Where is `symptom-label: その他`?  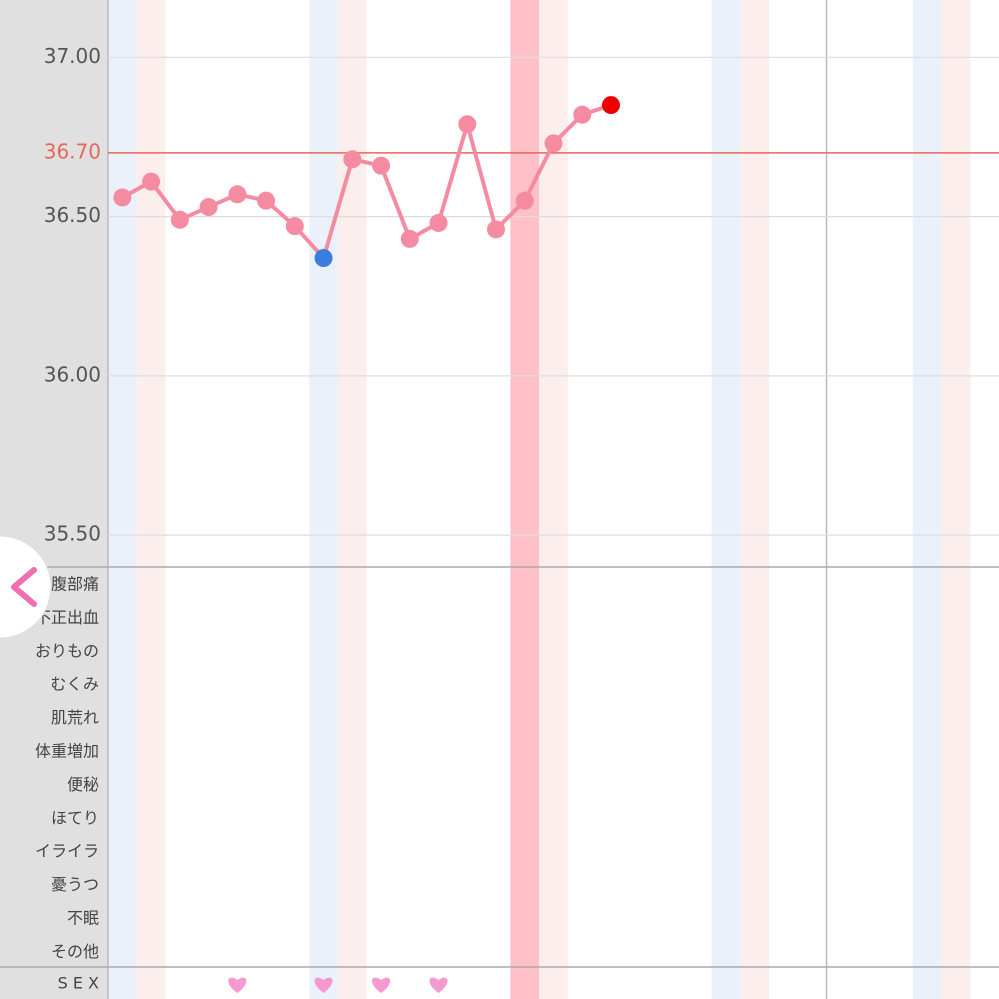
symptom-label: その他 is located at coordinates (75, 951).